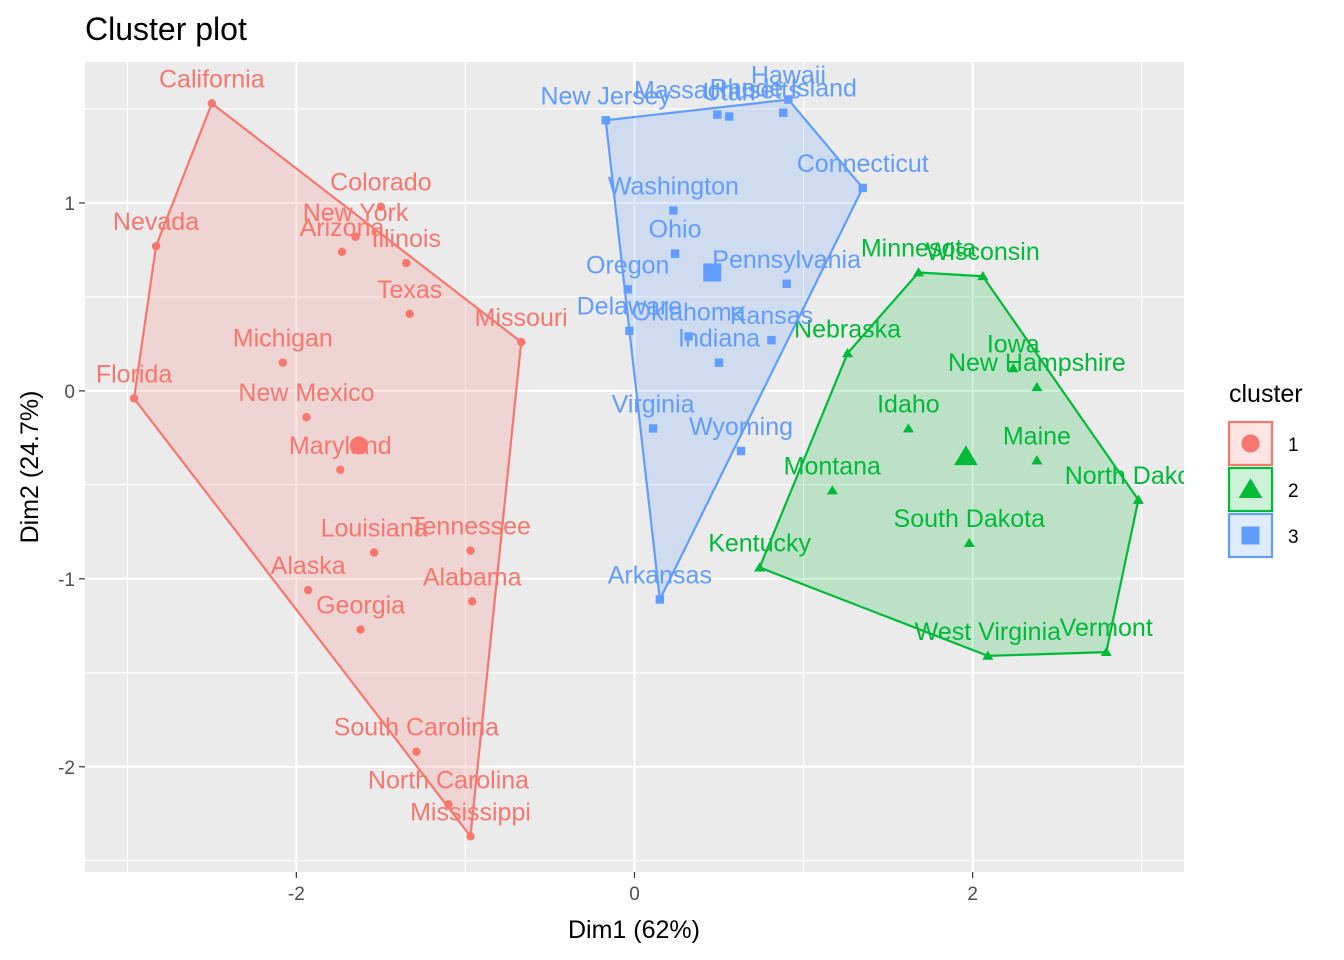  What do you see at coordinates (966, 455) in the screenshot?
I see `cluster-2-center` at bounding box center [966, 455].